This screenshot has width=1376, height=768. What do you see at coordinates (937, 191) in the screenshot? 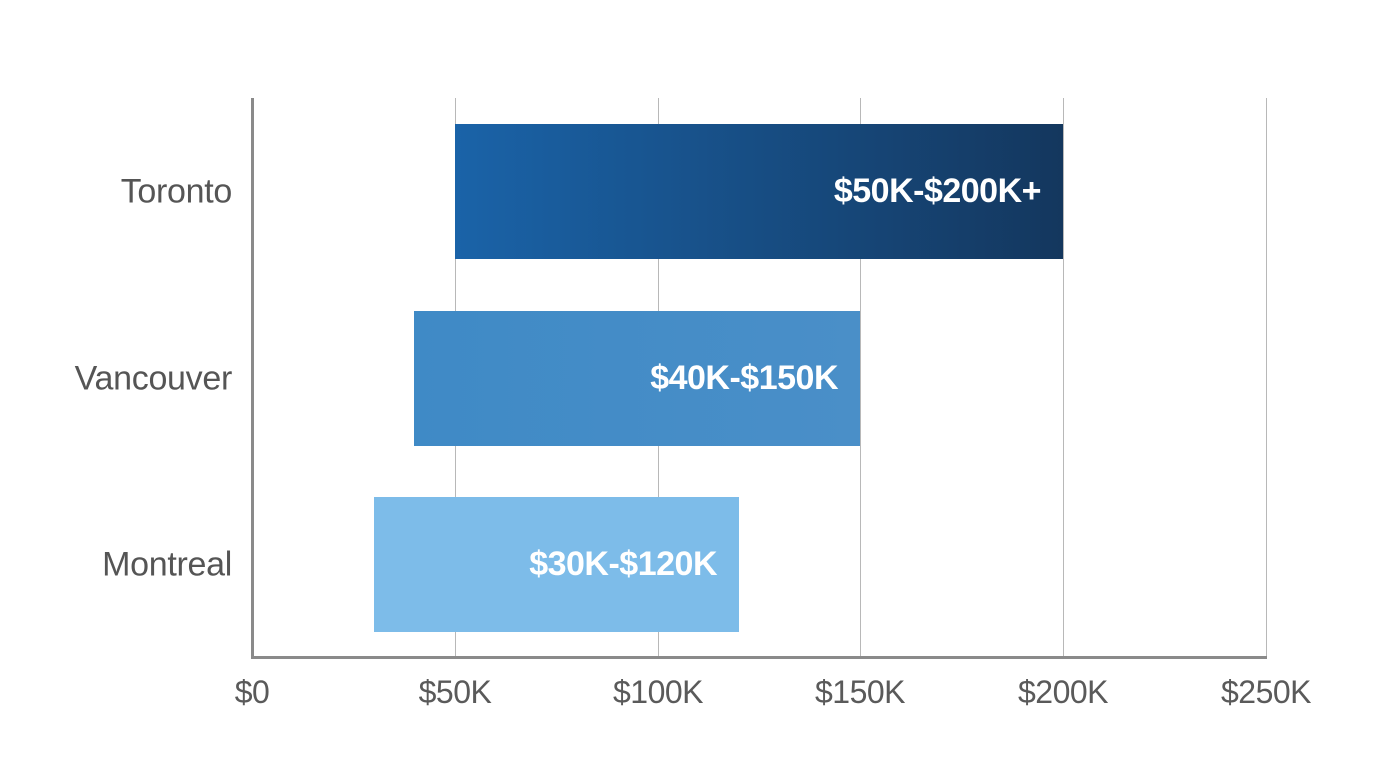
I see `bar-value-label: $50K-$200K+` at bounding box center [937, 191].